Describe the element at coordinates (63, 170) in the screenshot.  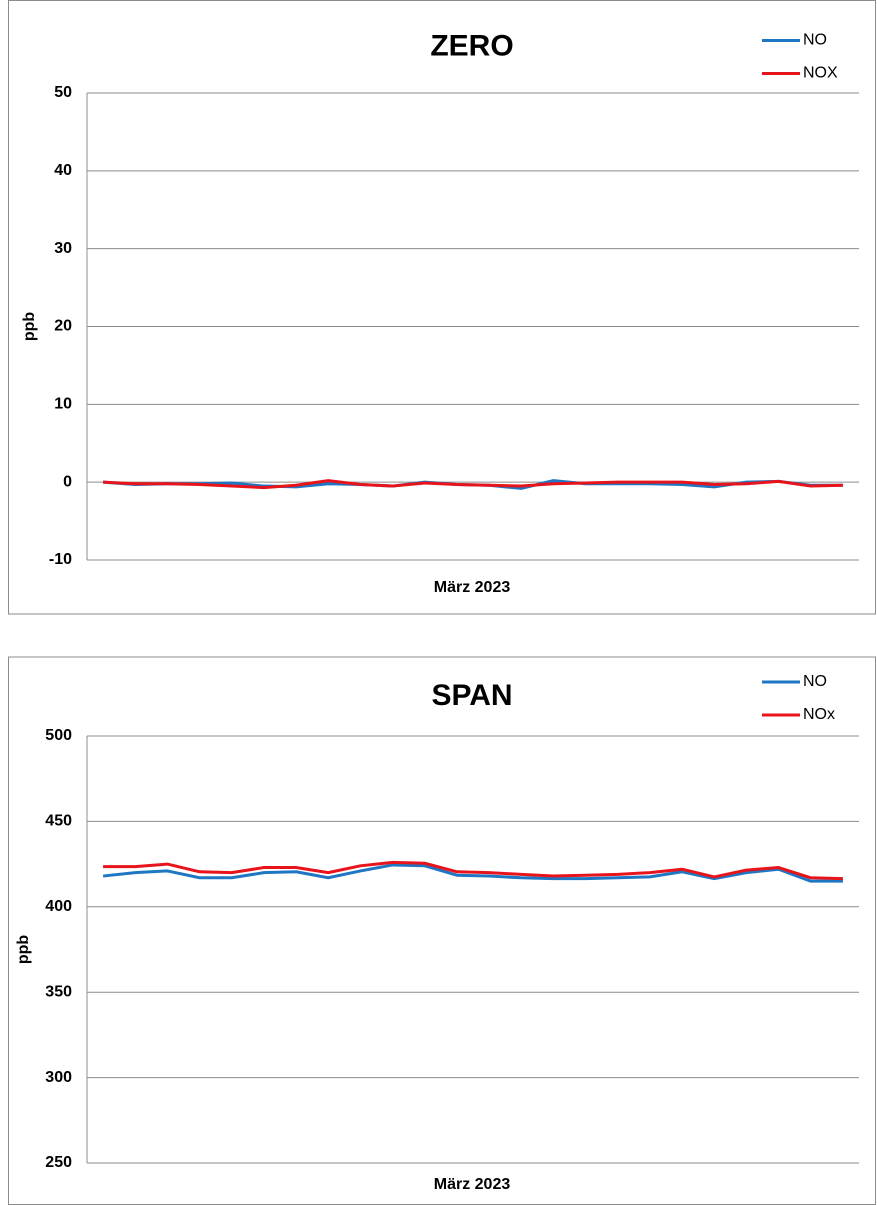
I see `y-tick-label: 40` at that location.